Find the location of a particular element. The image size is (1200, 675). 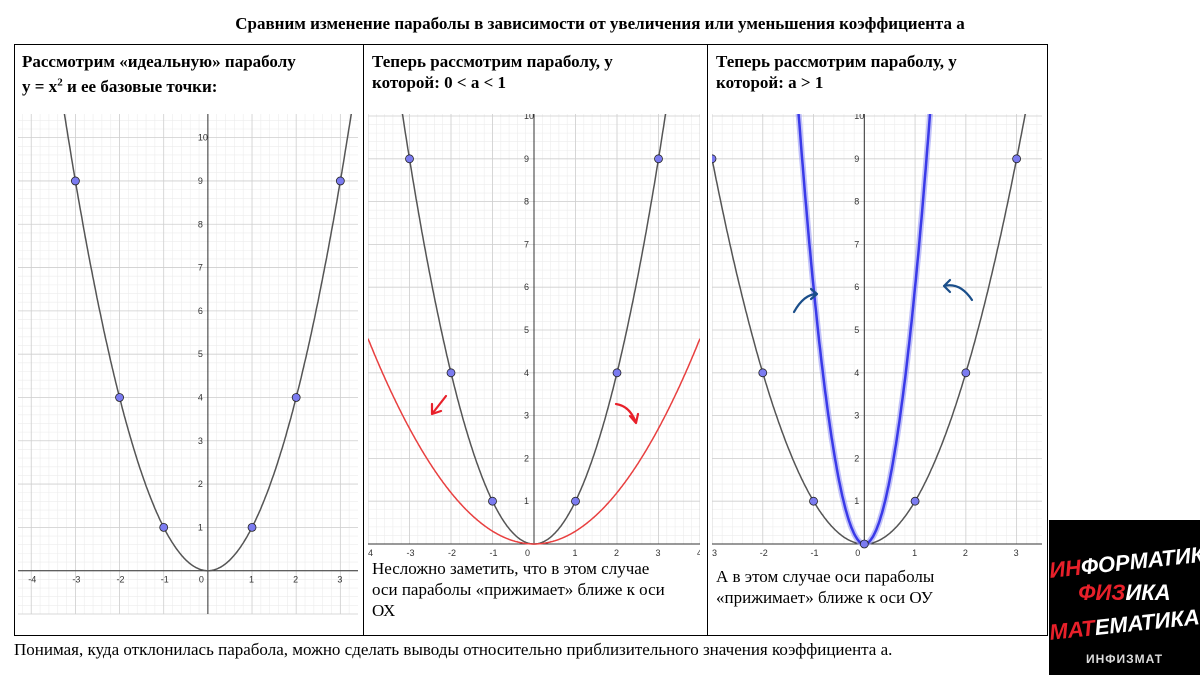

heading-line2: которой: 0 < а < 1 is located at coordinates (439, 82).